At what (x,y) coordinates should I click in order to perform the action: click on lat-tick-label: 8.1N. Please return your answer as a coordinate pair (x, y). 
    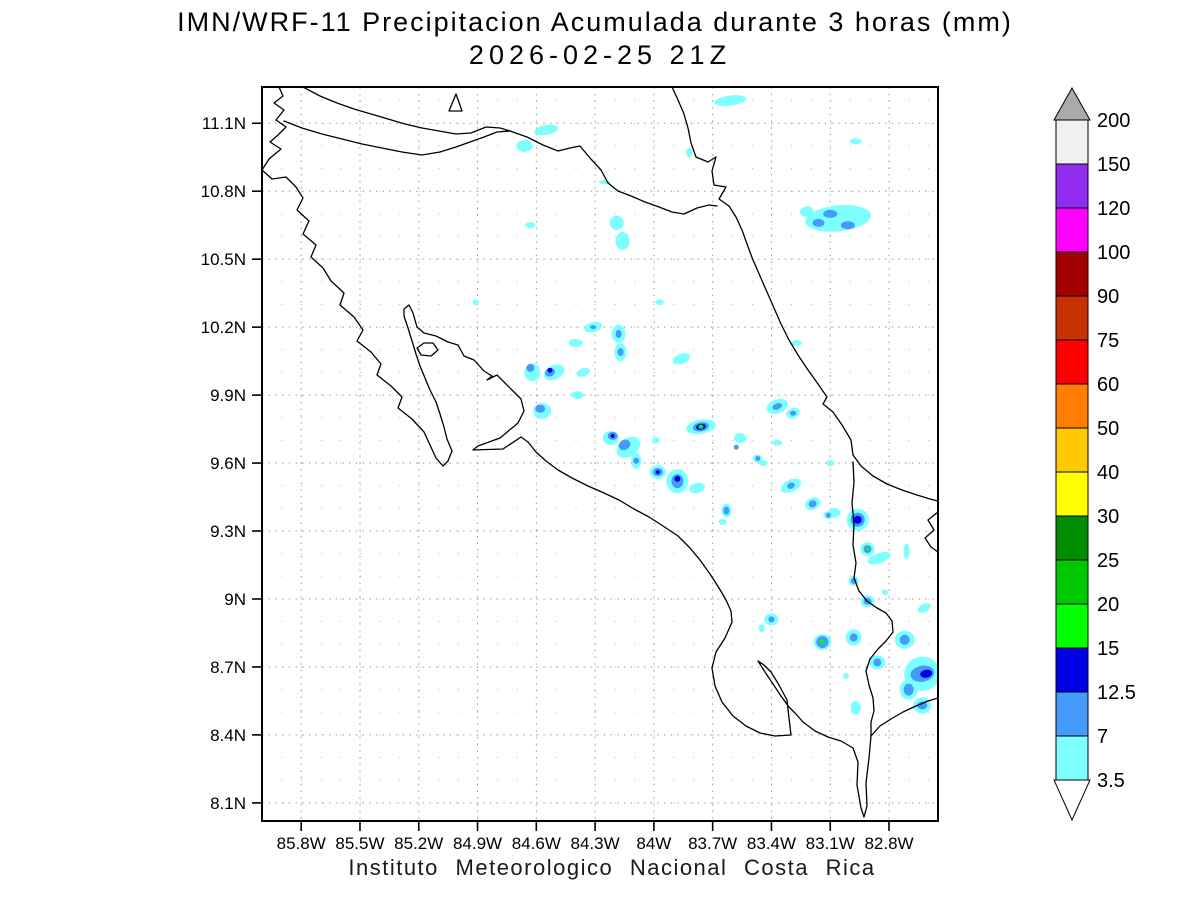
    Looking at the image, I should click on (228, 803).